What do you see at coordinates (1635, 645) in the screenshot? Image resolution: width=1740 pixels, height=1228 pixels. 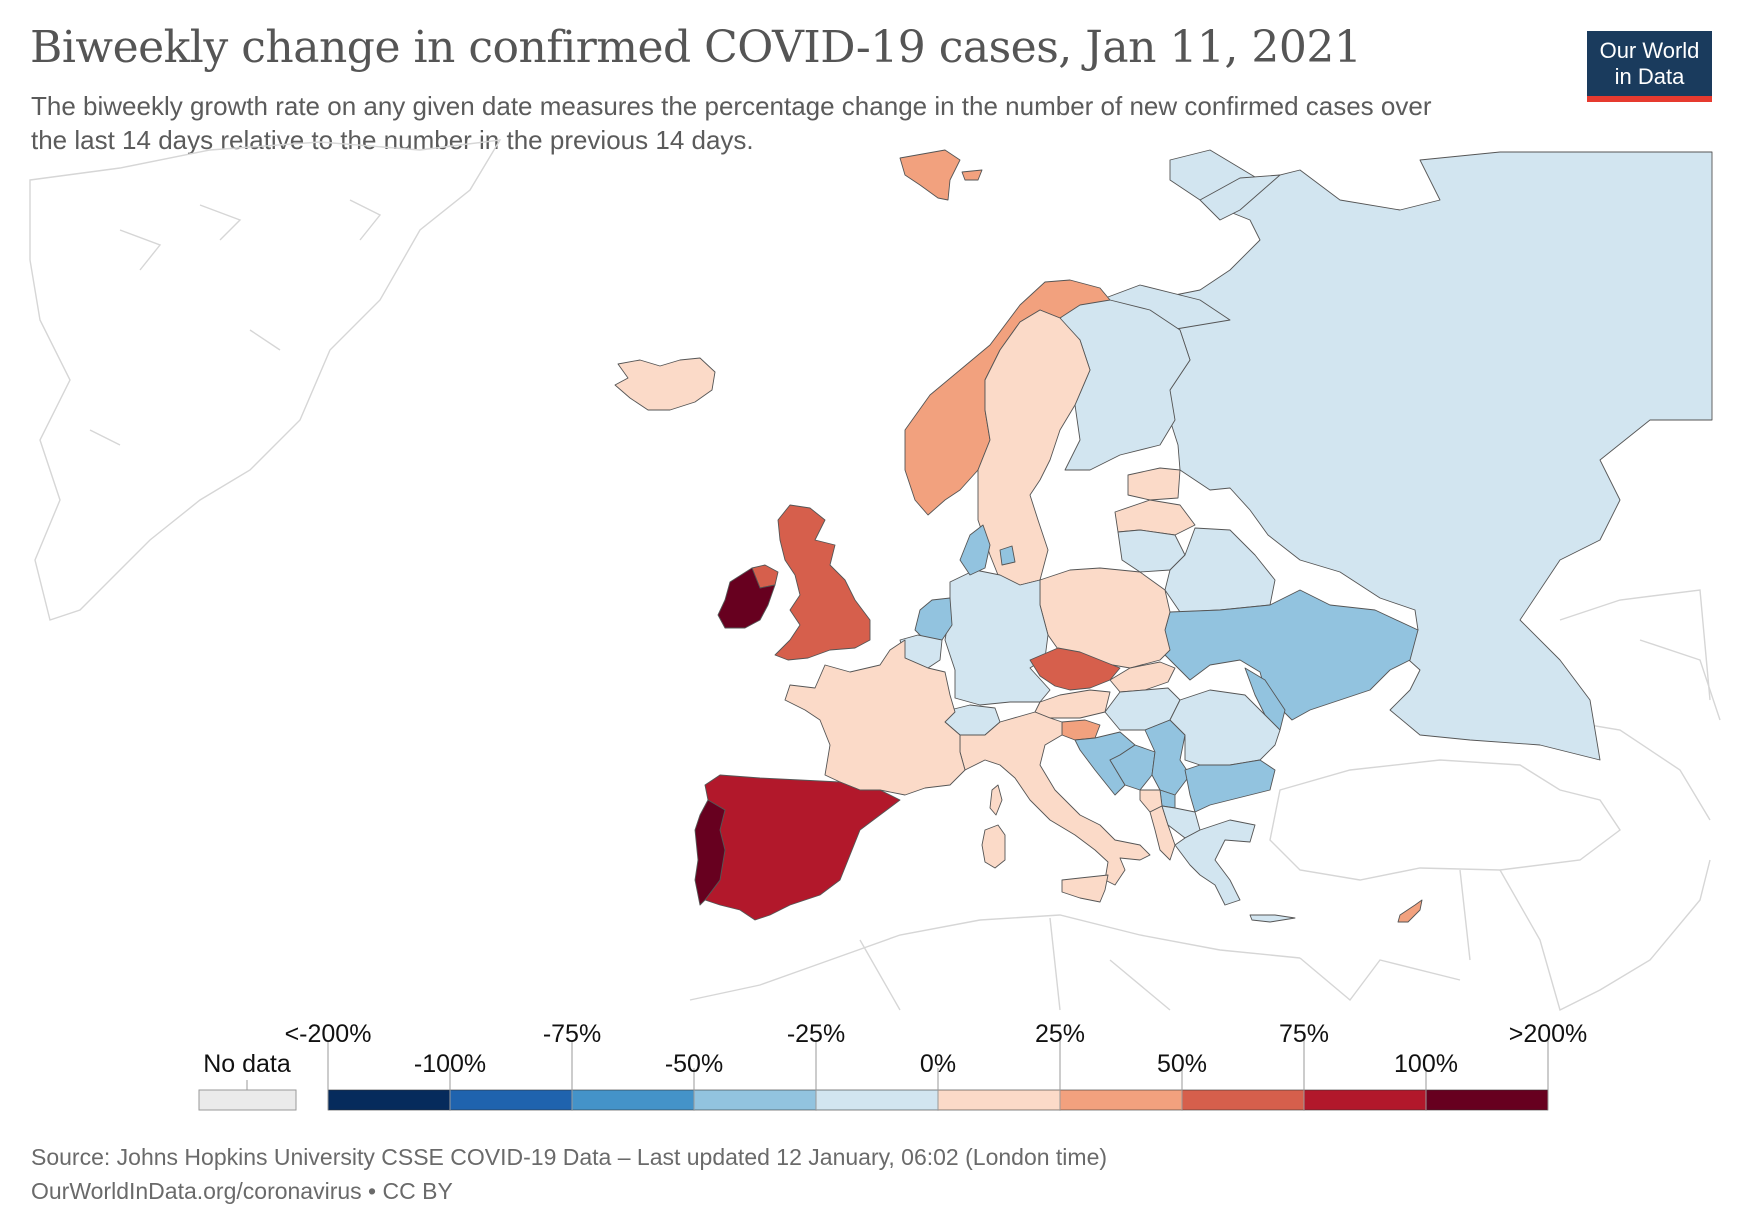 I see `kazakhstan-outline` at bounding box center [1635, 645].